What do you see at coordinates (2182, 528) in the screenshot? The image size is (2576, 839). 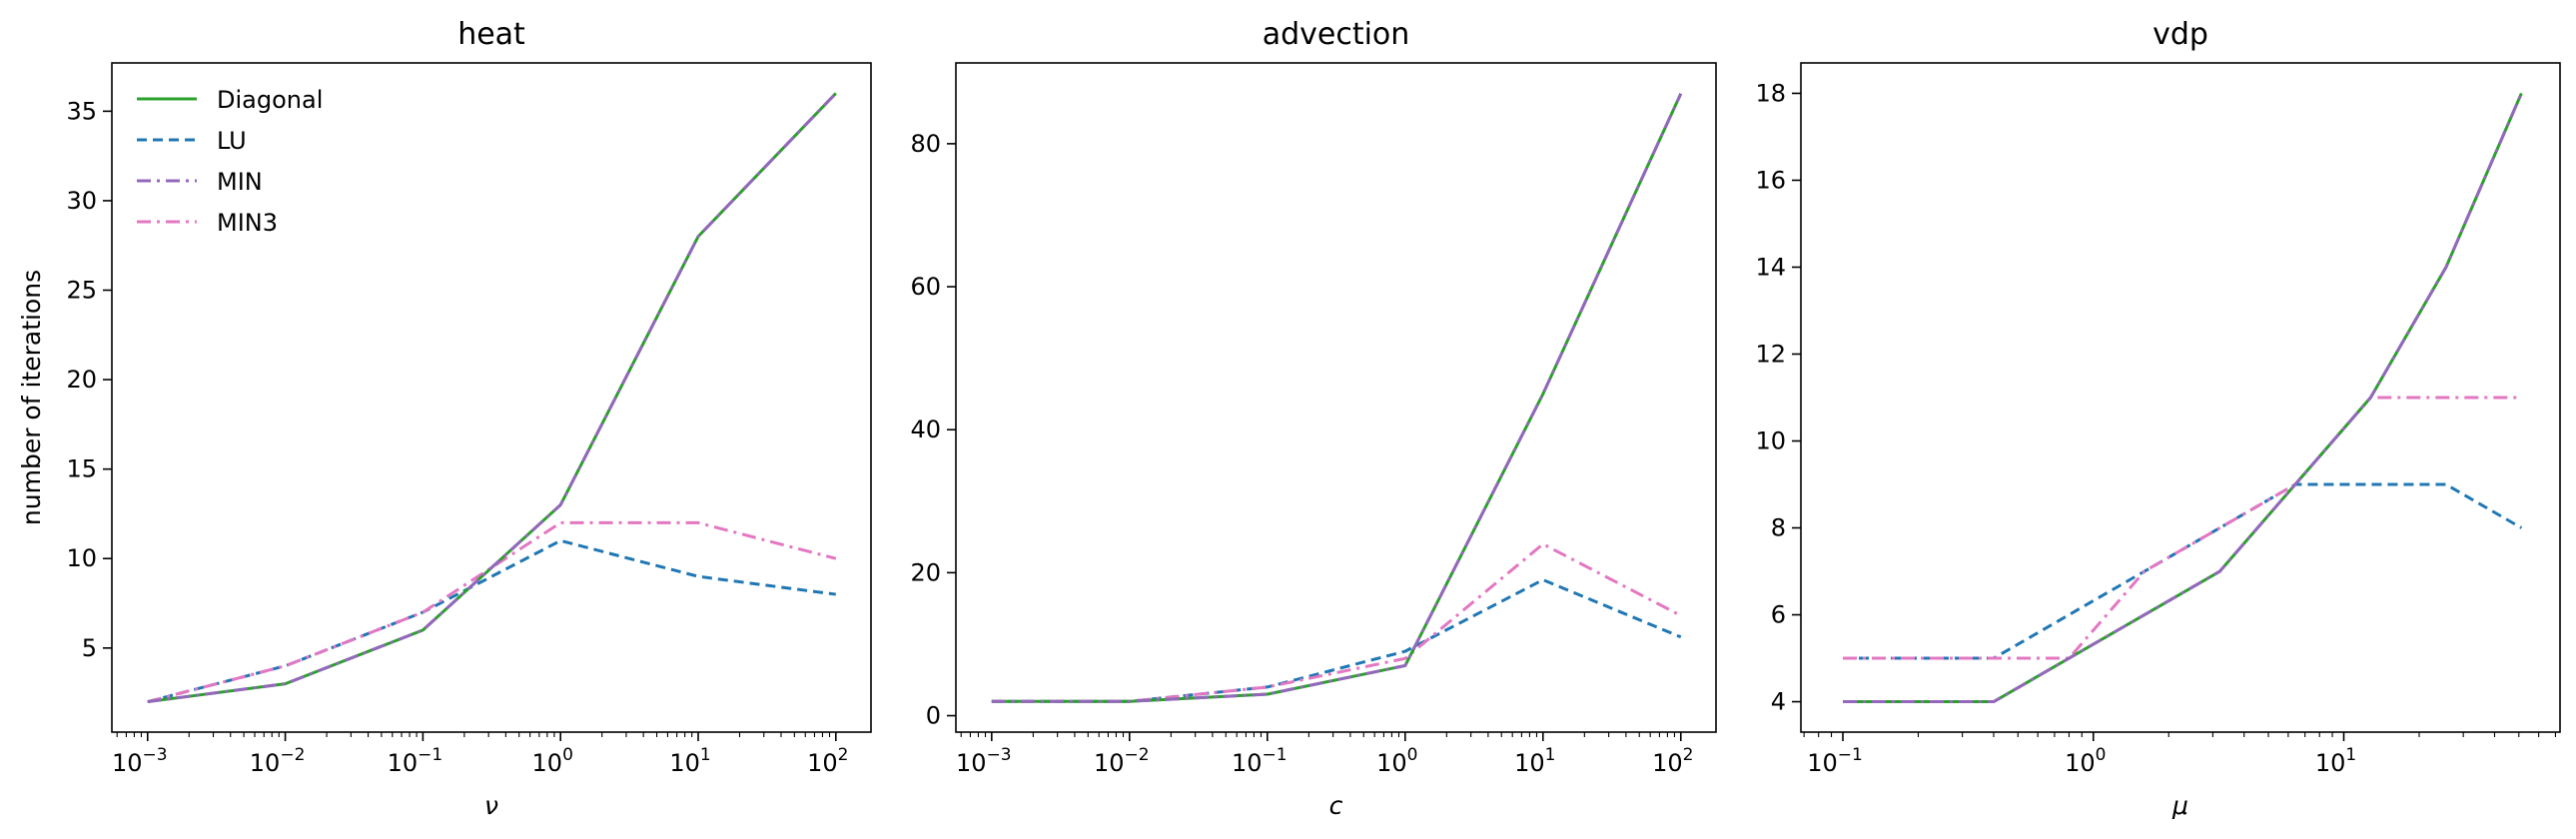 I see `series-line-min3-vdp` at bounding box center [2182, 528].